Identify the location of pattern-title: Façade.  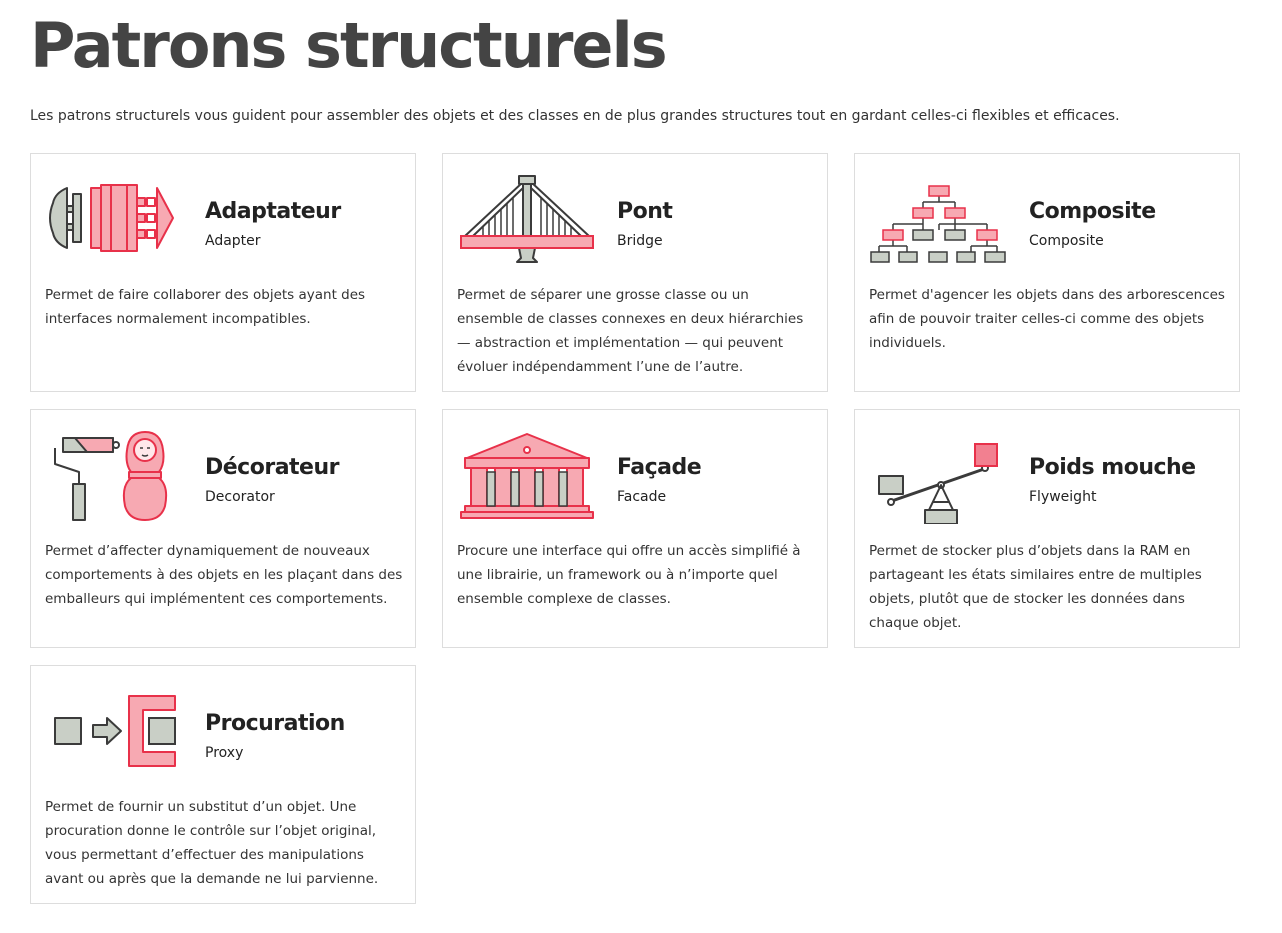
(659, 467).